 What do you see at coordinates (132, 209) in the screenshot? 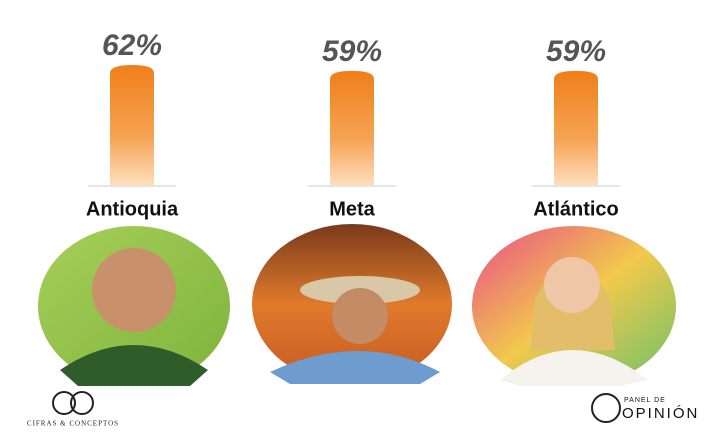
I see `category-label: Antioquia` at bounding box center [132, 209].